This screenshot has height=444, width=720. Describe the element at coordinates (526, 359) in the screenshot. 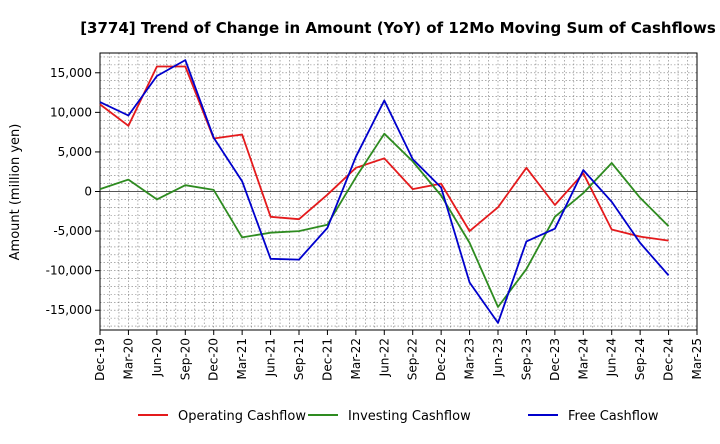

I see `x-tick-label: Sep-23` at that location.